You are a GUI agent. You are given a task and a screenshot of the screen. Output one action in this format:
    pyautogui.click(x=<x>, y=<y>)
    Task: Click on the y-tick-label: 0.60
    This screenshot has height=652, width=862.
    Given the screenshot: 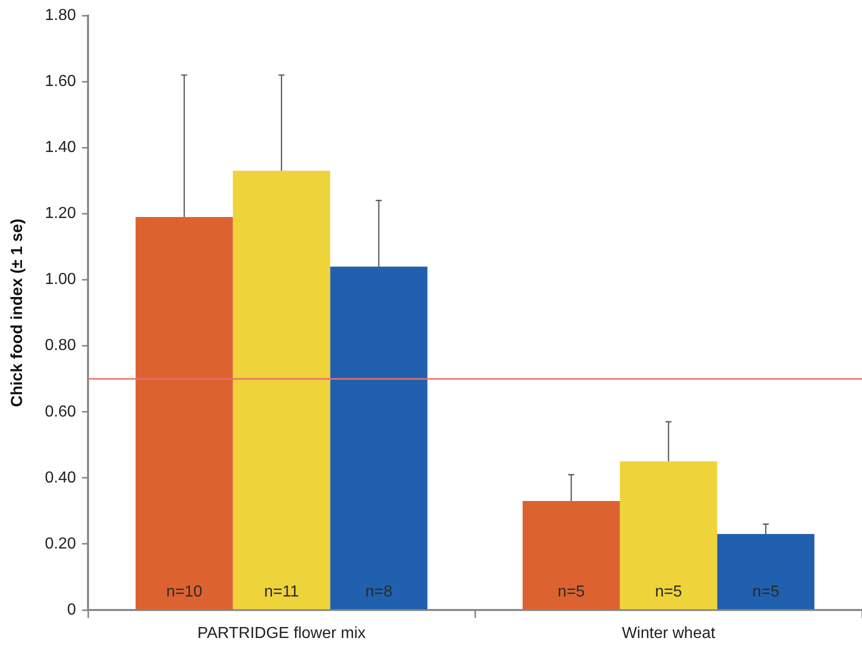 What is the action you would take?
    pyautogui.click(x=60, y=411)
    